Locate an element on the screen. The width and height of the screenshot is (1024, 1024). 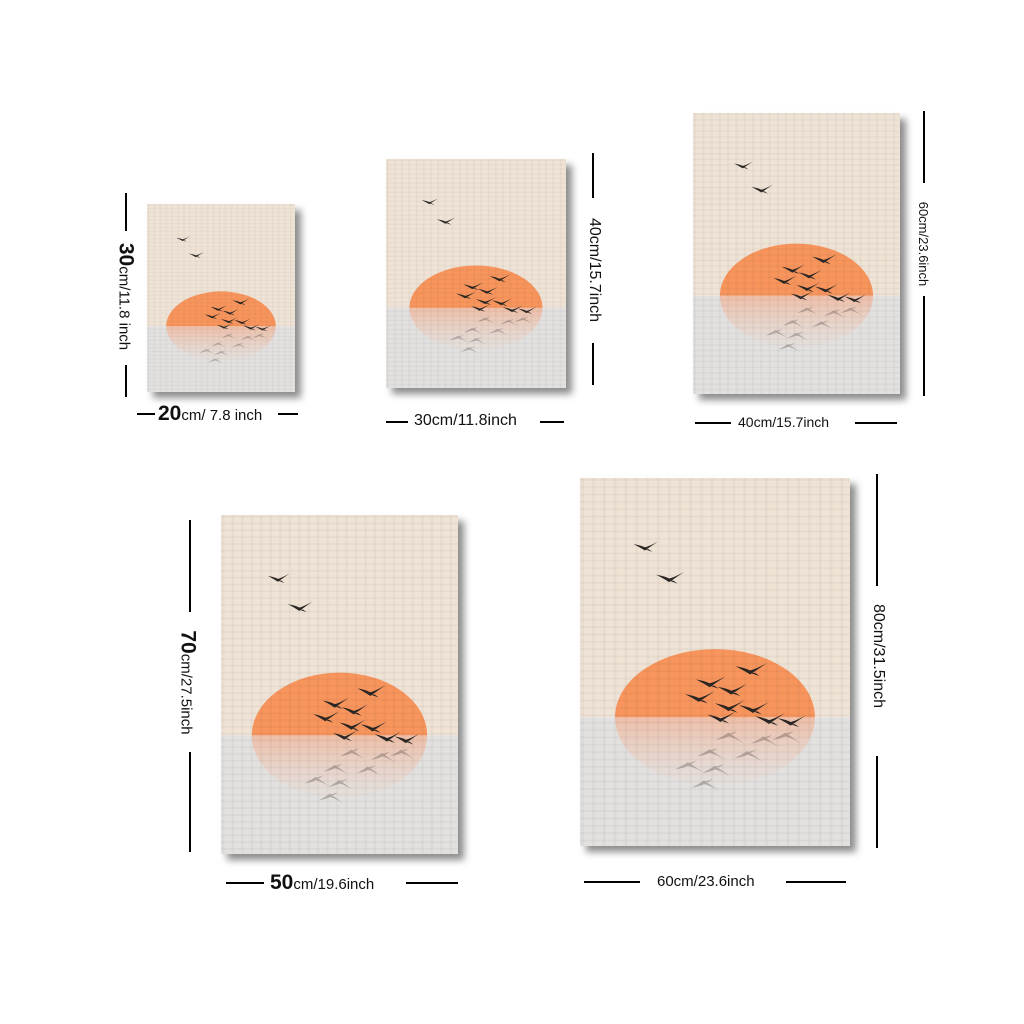
height-label-20x30: 30cm/11.8 inch is located at coordinates (126, 296).